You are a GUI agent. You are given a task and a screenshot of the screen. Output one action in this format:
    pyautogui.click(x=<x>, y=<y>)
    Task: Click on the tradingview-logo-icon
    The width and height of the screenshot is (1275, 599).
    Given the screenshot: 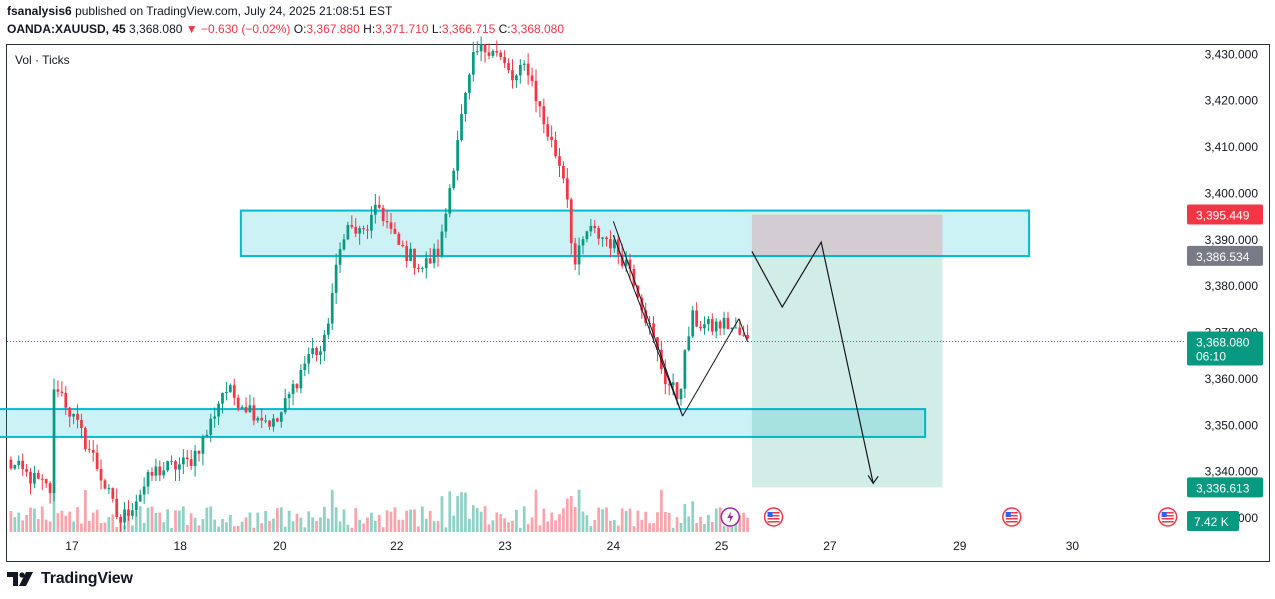 What is the action you would take?
    pyautogui.click(x=21, y=579)
    